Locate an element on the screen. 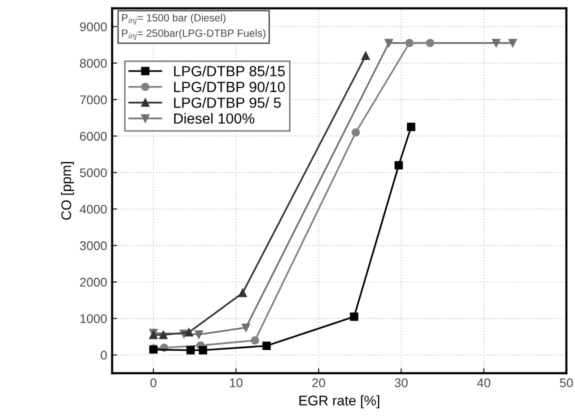 The height and width of the screenshot is (417, 575). y-tick-label: 5000 is located at coordinates (93, 173).